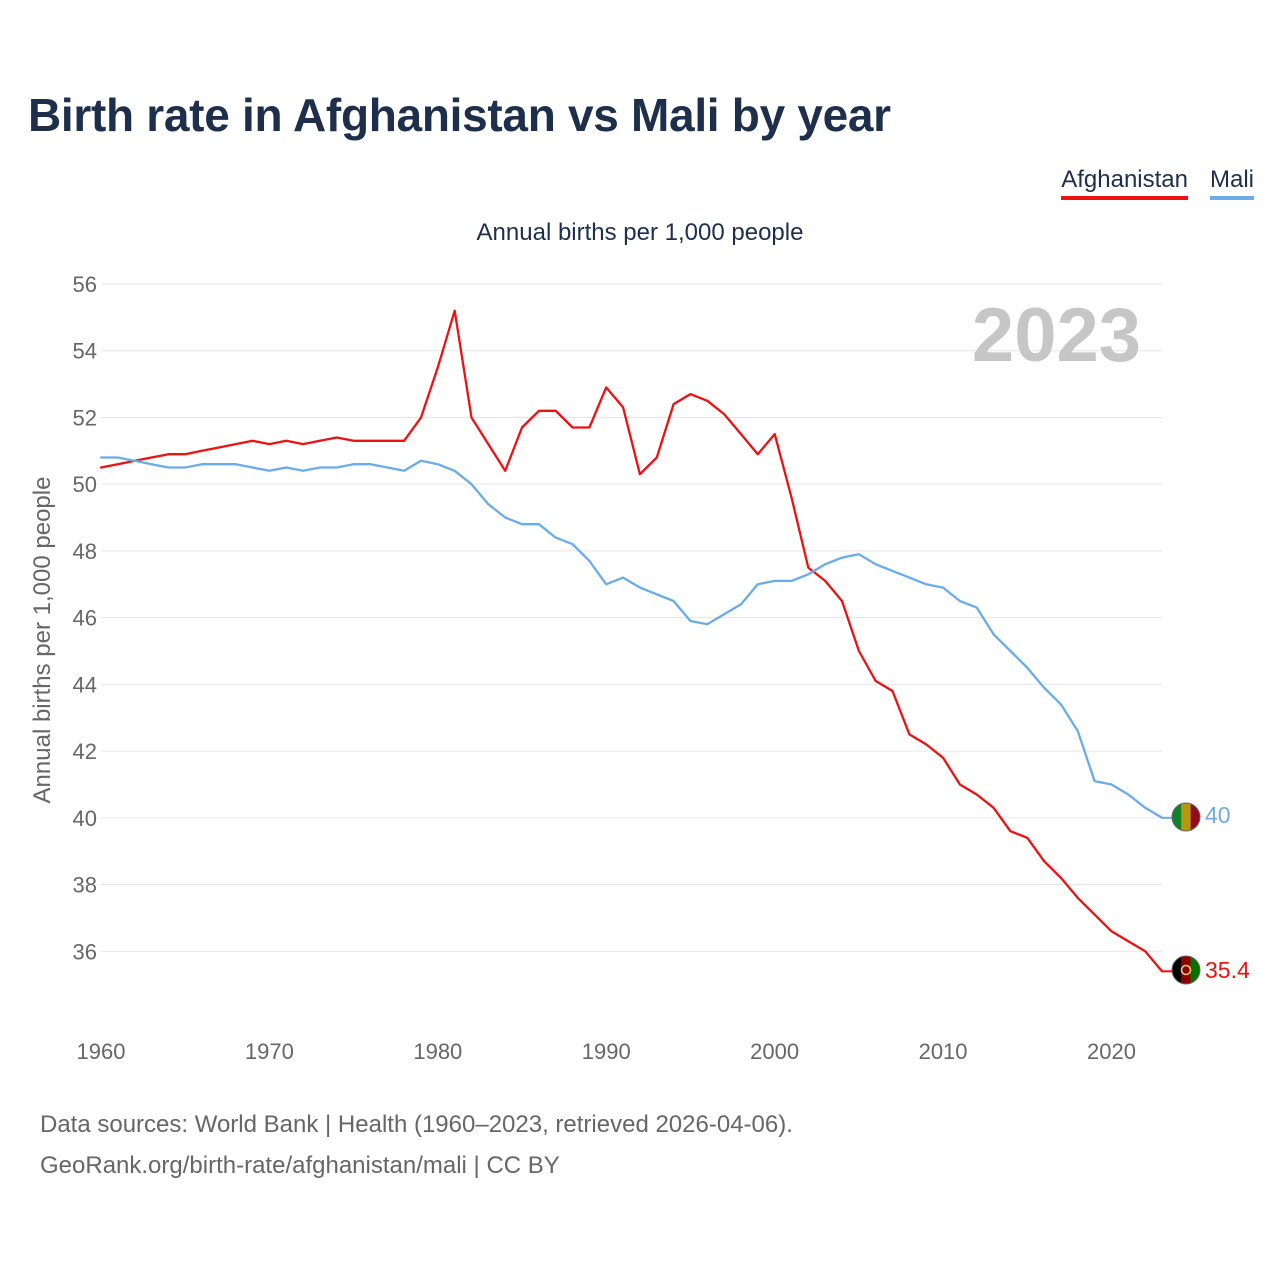 The width and height of the screenshot is (1280, 1280). I want to click on y-tick-label-50: 50, so click(85, 484).